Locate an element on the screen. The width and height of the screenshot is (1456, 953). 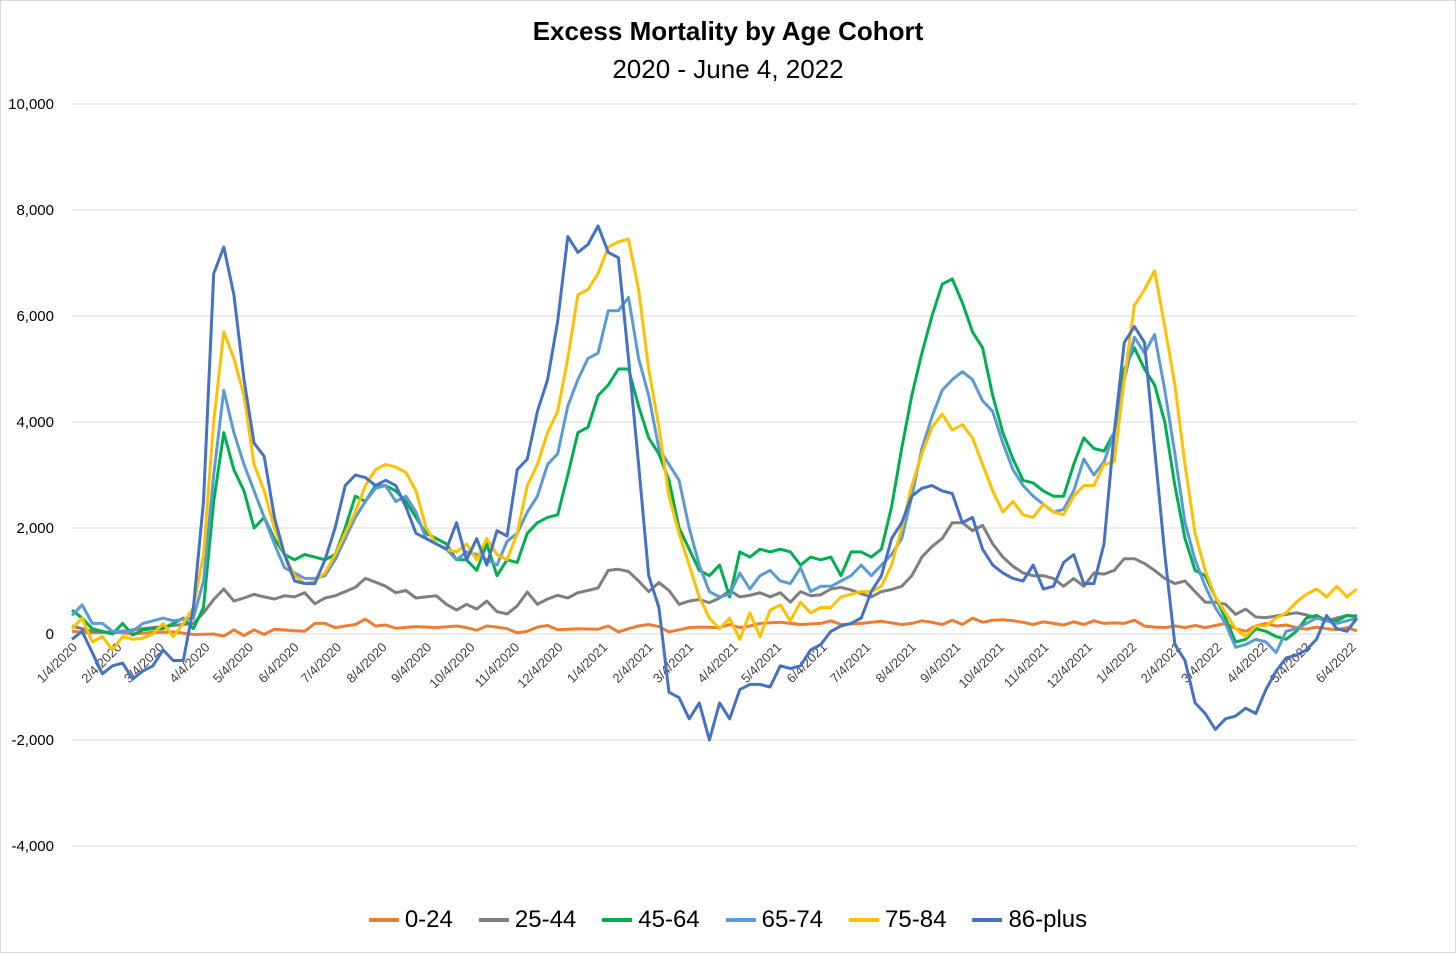
legend-label: 86-plus is located at coordinates (1048, 919).